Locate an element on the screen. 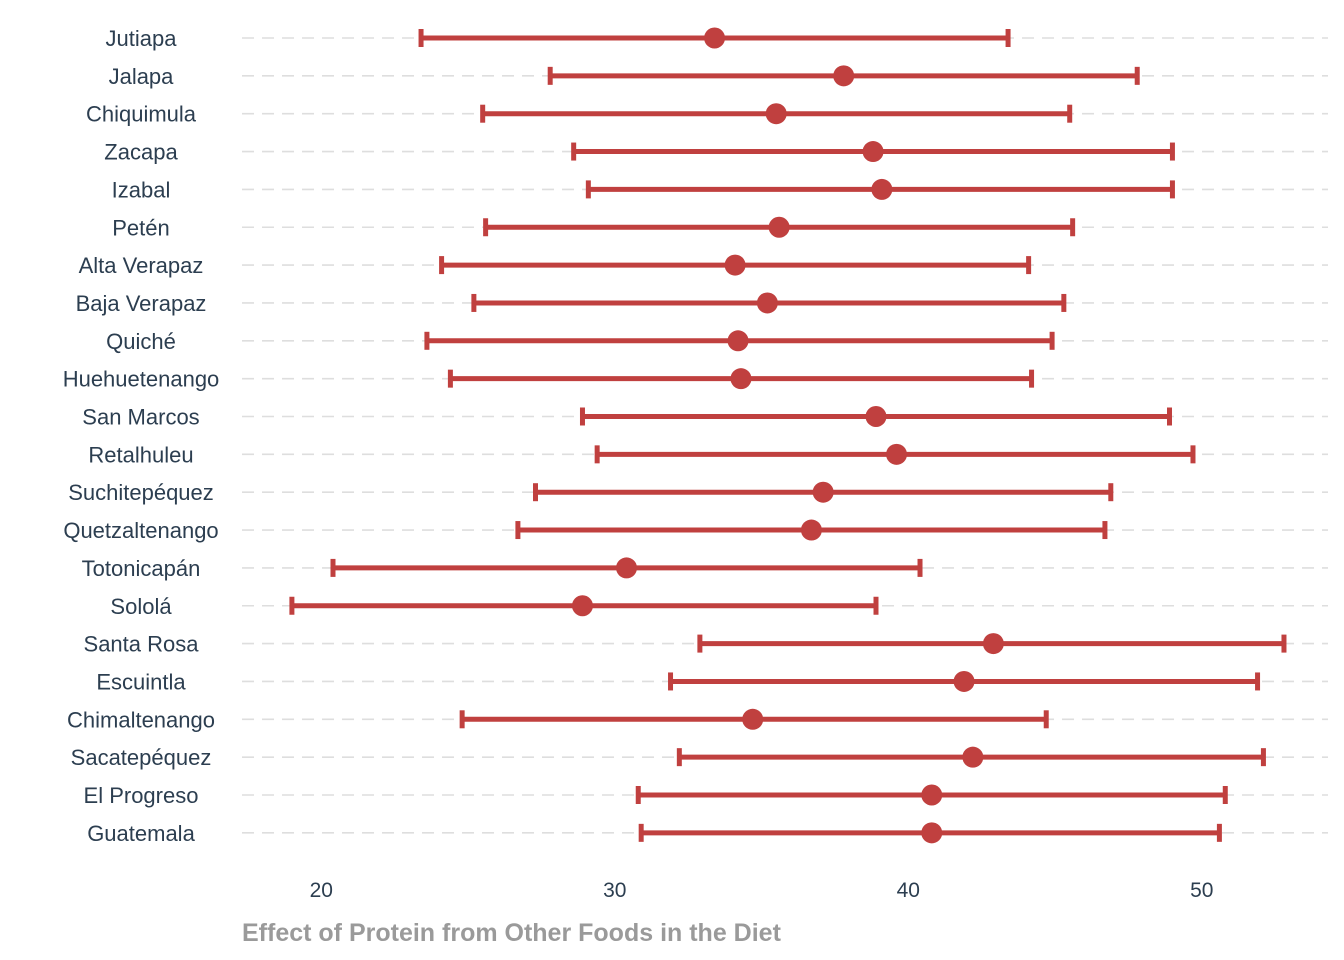 The width and height of the screenshot is (1344, 960). category-label: Escuintla is located at coordinates (141, 681).